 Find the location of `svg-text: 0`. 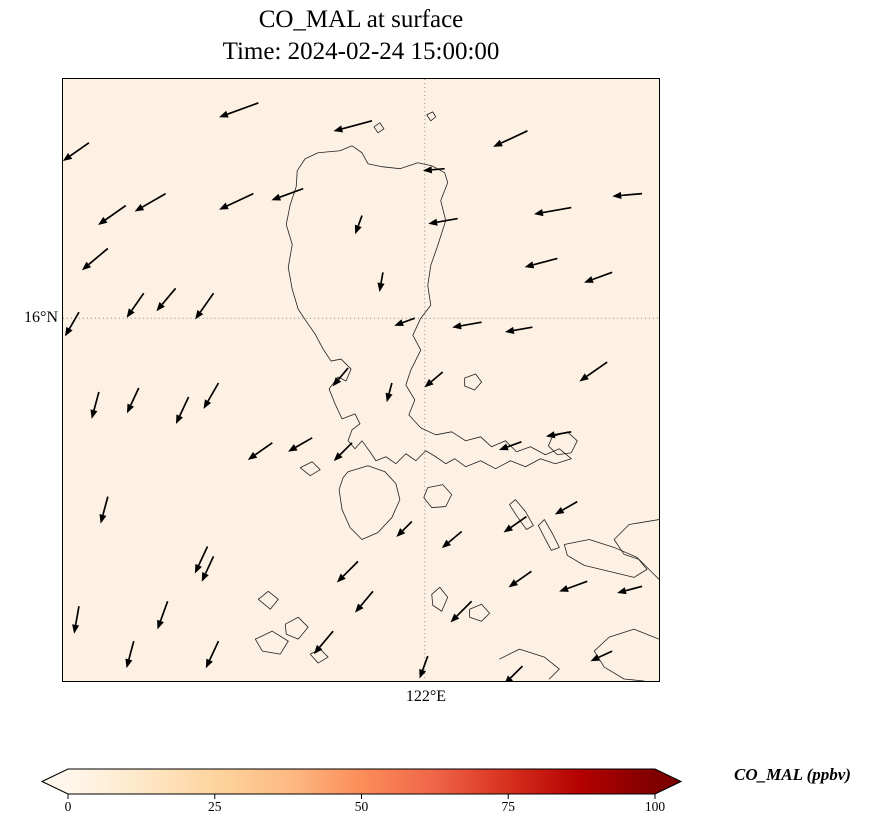

svg-text: 0 is located at coordinates (68, 806).